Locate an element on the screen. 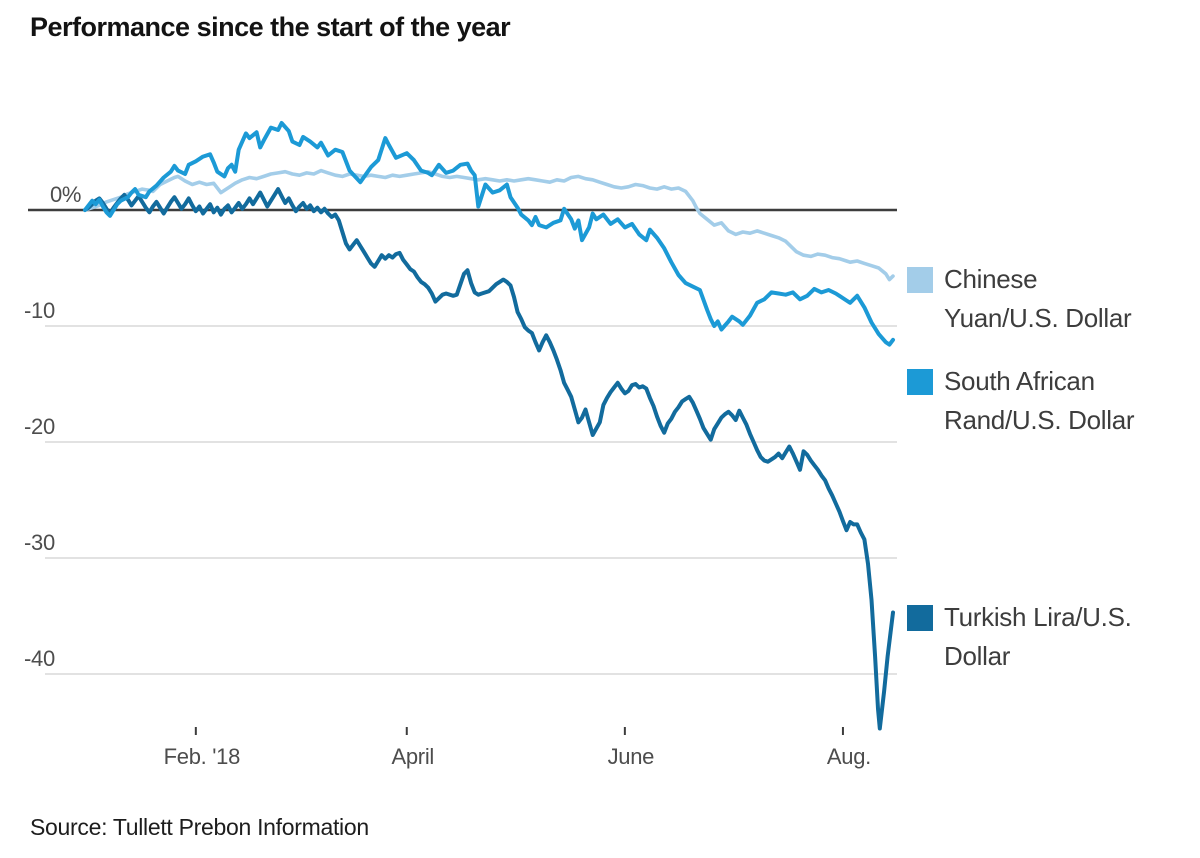 The width and height of the screenshot is (1200, 858). legend-label-line: Dollar is located at coordinates (977, 656).